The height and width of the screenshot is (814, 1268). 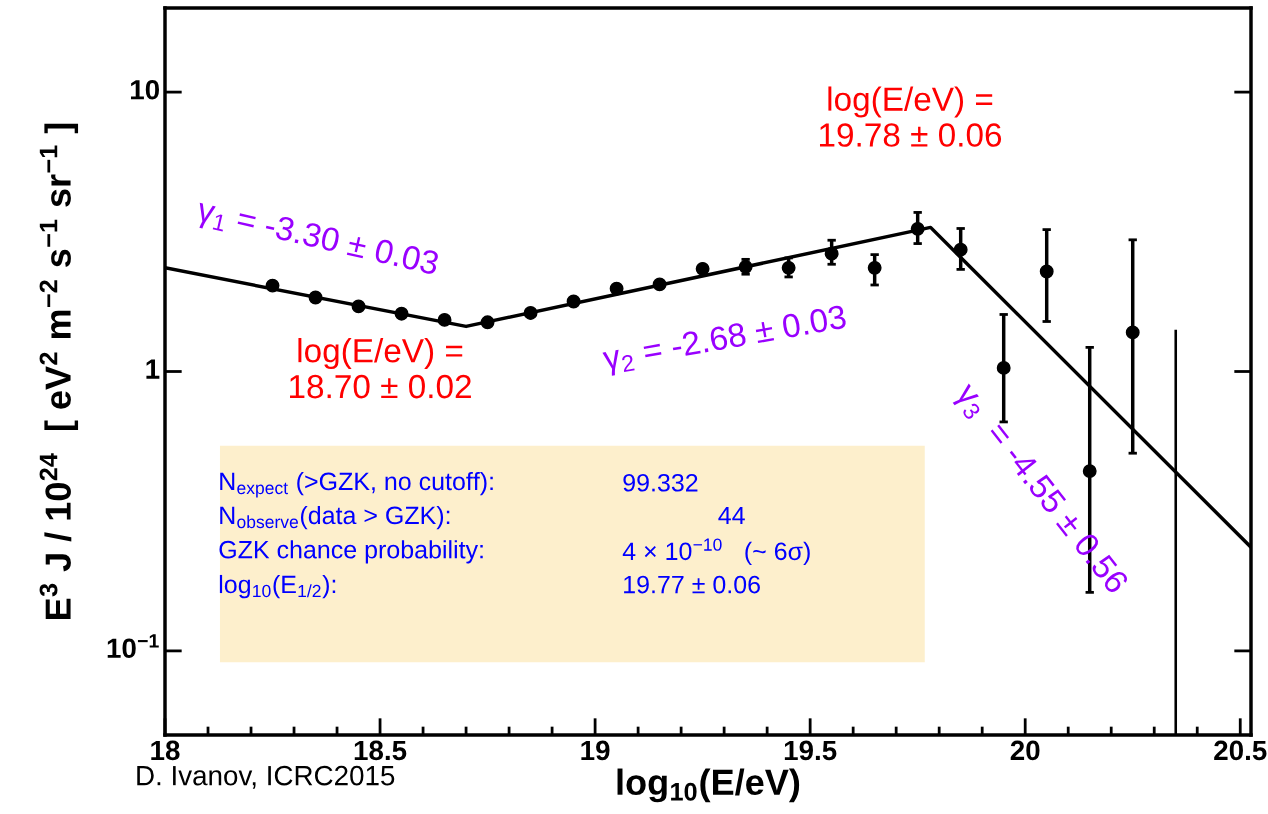 I want to click on annotation: GZK chance probability:, so click(x=351, y=552).